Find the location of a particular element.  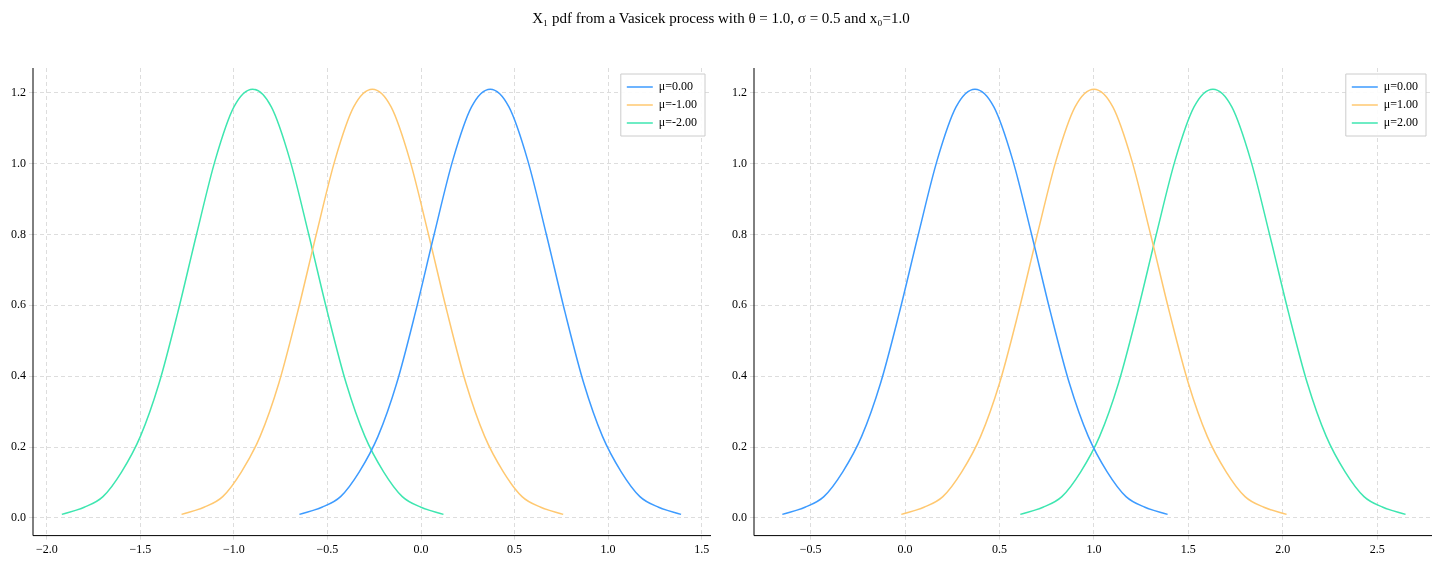

legend-label: μ=1.00 is located at coordinates (1400, 104).